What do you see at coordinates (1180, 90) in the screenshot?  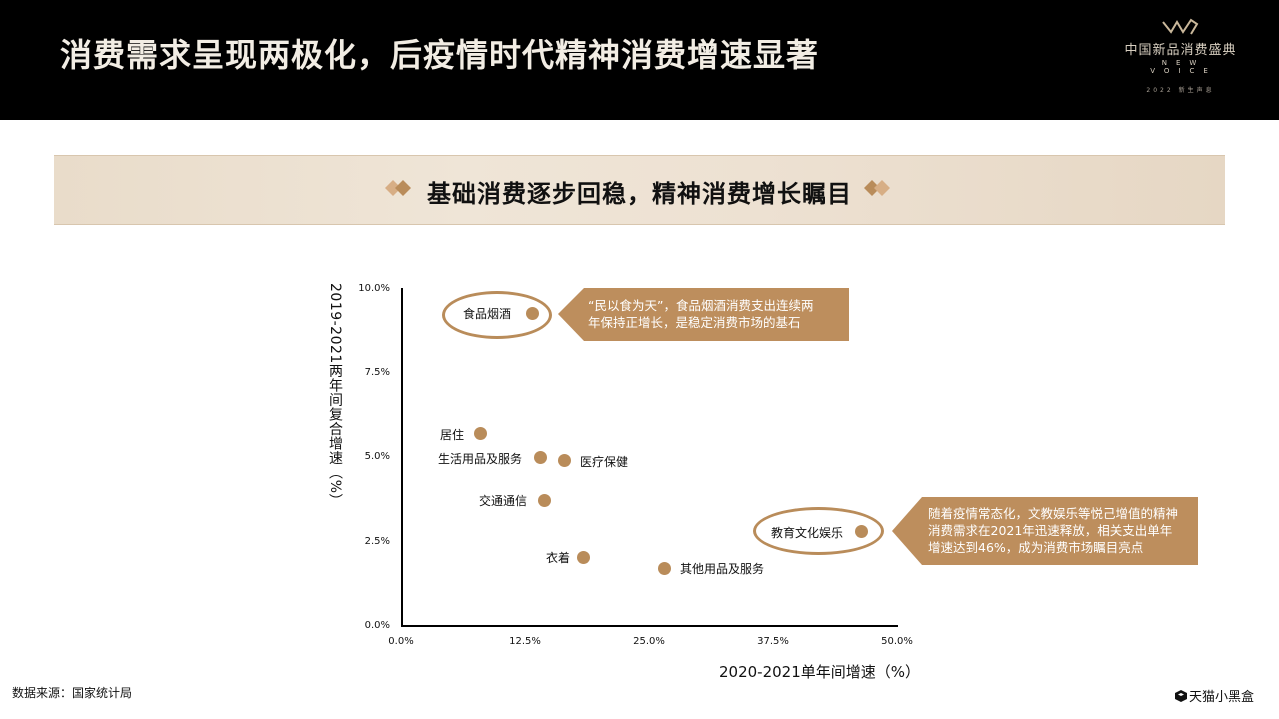 I see `logo-year-text: 2022 新生声息` at bounding box center [1180, 90].